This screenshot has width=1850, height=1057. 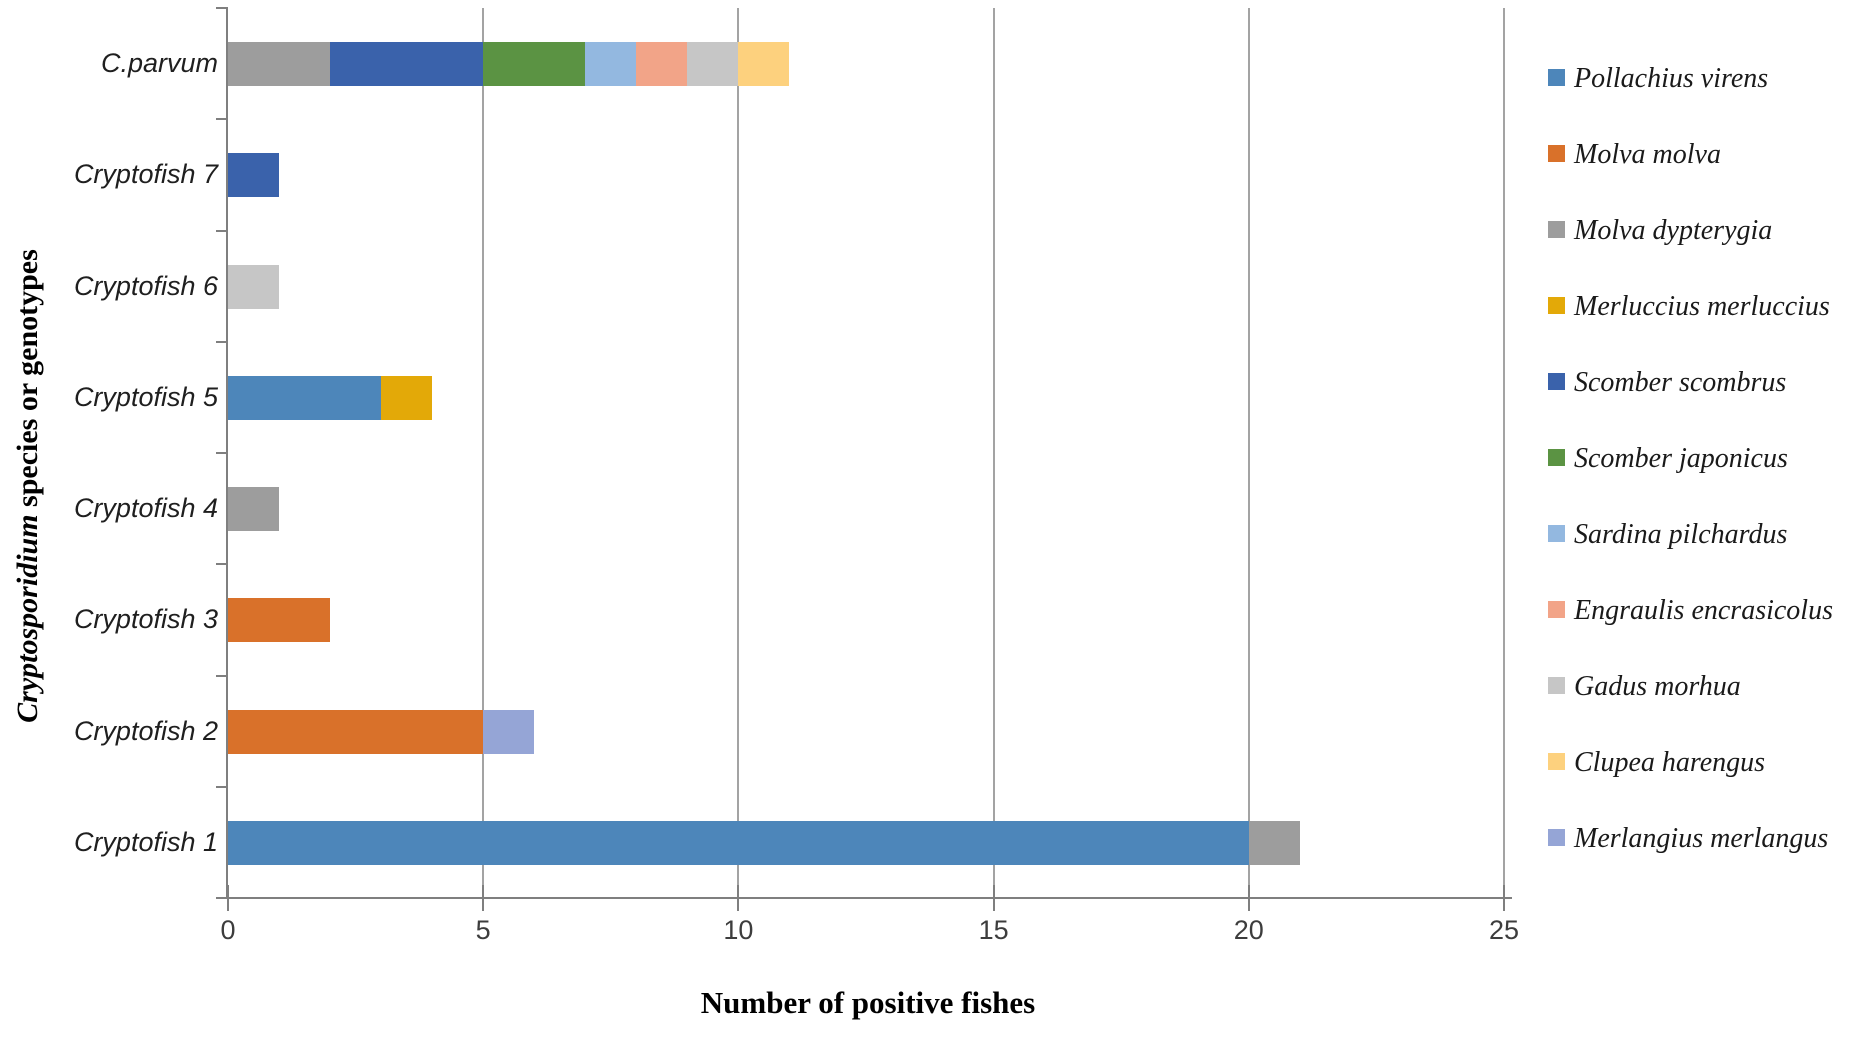 What do you see at coordinates (868, 1002) in the screenshot?
I see `x-axis-title: Number of positive fishes` at bounding box center [868, 1002].